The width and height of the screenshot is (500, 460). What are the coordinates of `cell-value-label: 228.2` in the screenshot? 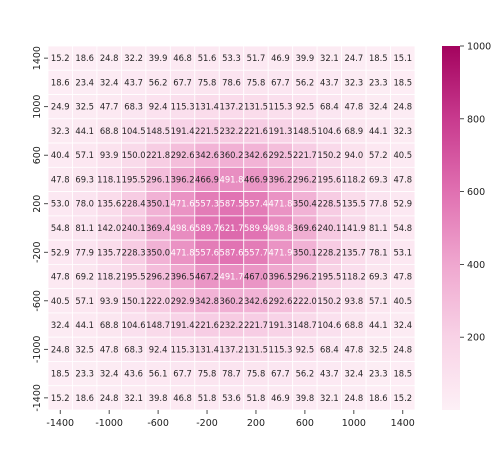 It's located at (329, 252).